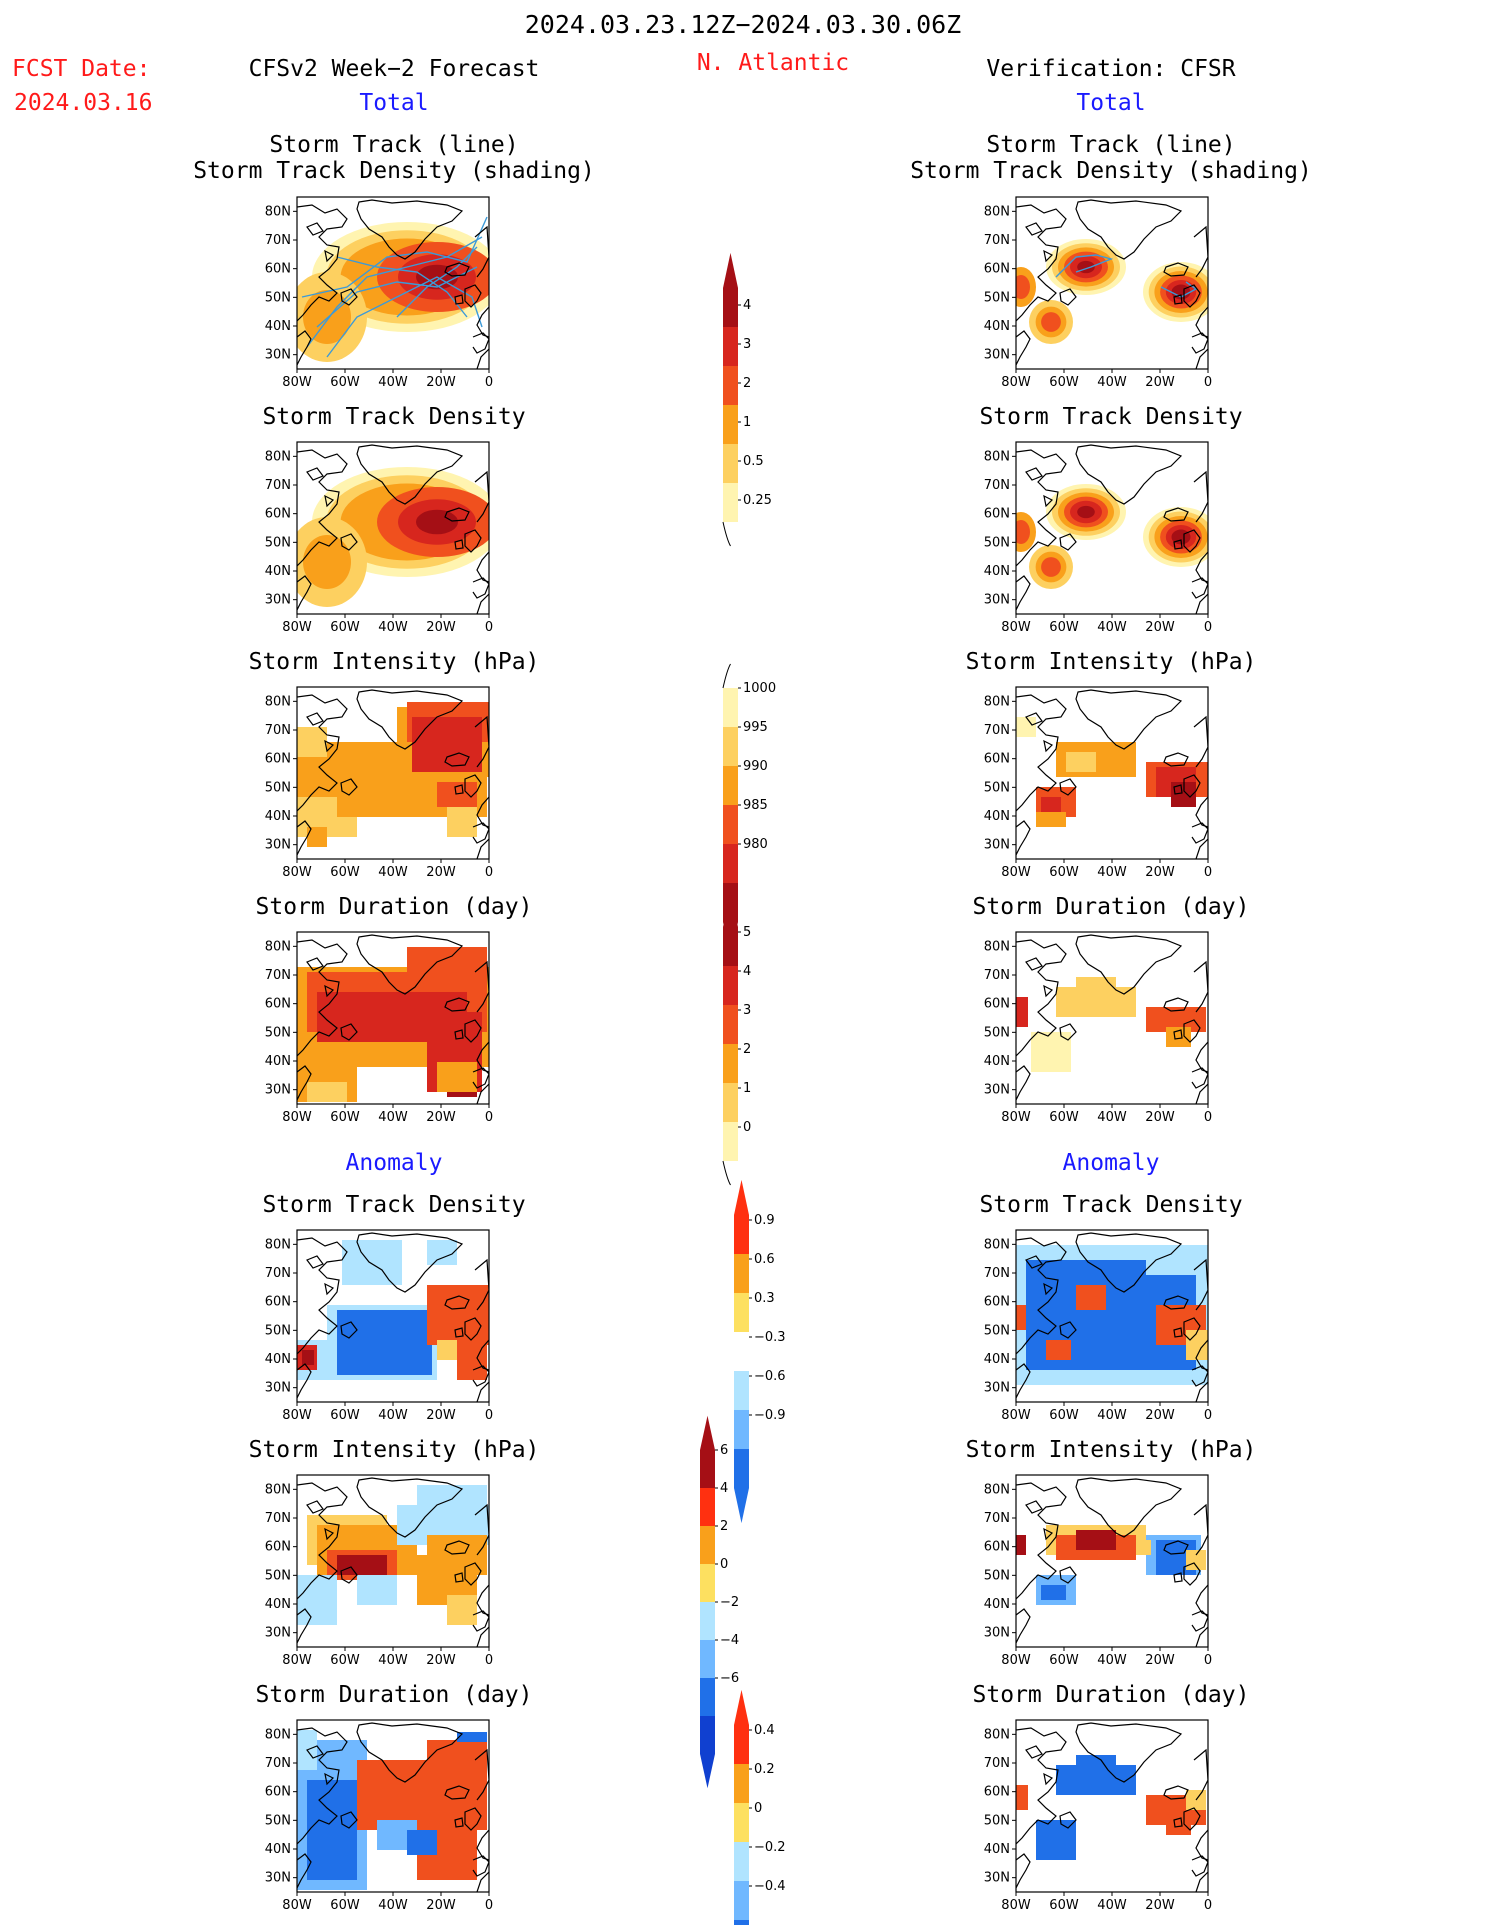 The height and width of the screenshot is (1925, 1487). Describe the element at coordinates (394, 69) in the screenshot. I see `forecast-title: CFSv2 Week−2 Forecast` at that location.